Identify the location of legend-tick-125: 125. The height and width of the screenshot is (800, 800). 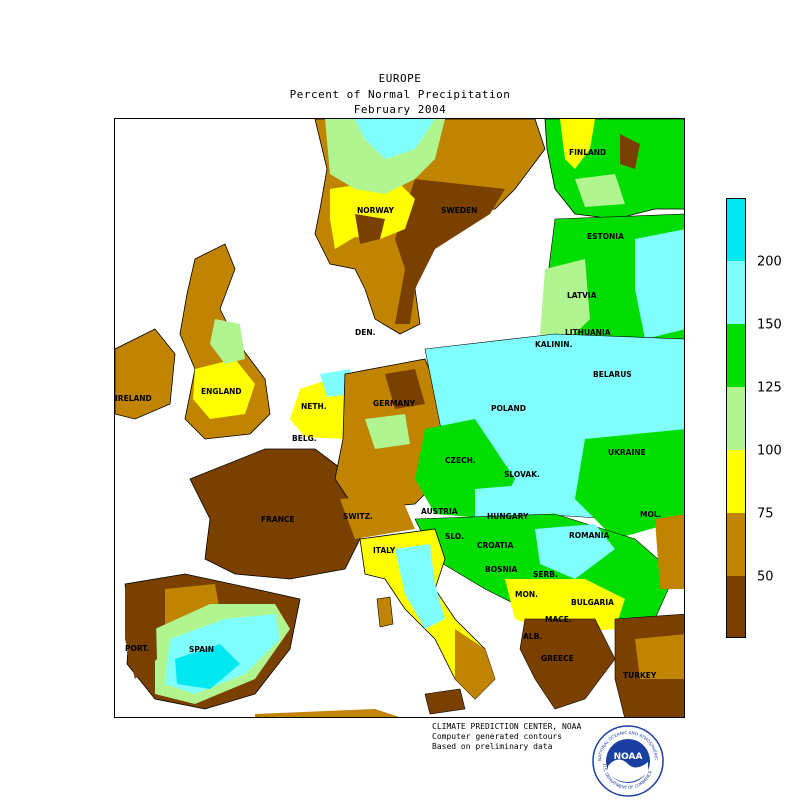
(769, 388).